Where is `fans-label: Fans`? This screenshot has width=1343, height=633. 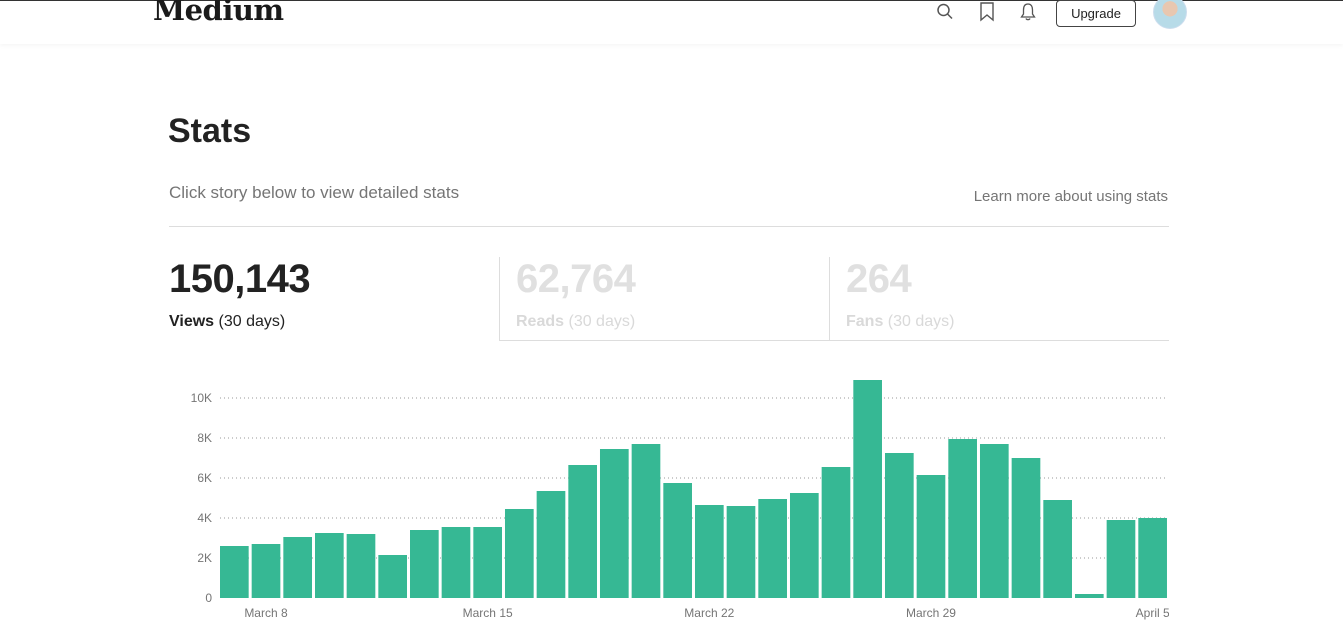 fans-label: Fans is located at coordinates (865, 321).